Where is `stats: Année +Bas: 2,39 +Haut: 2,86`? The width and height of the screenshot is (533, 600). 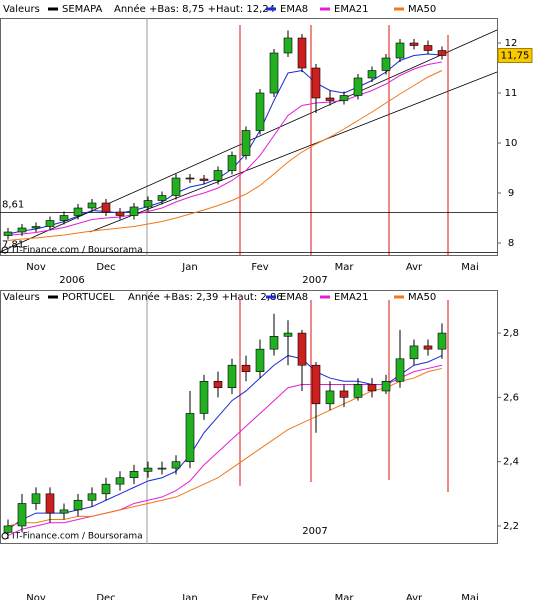 stats: Année +Bas: 2,39 +Haut: 2,86 is located at coordinates (205, 297).